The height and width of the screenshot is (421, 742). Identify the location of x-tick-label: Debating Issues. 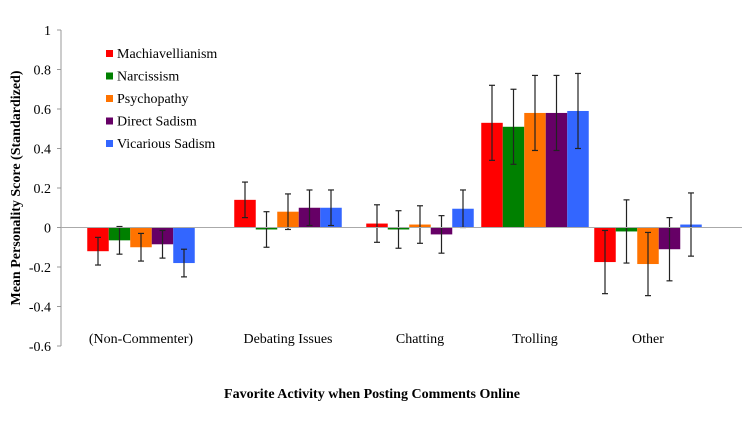
(287, 339).